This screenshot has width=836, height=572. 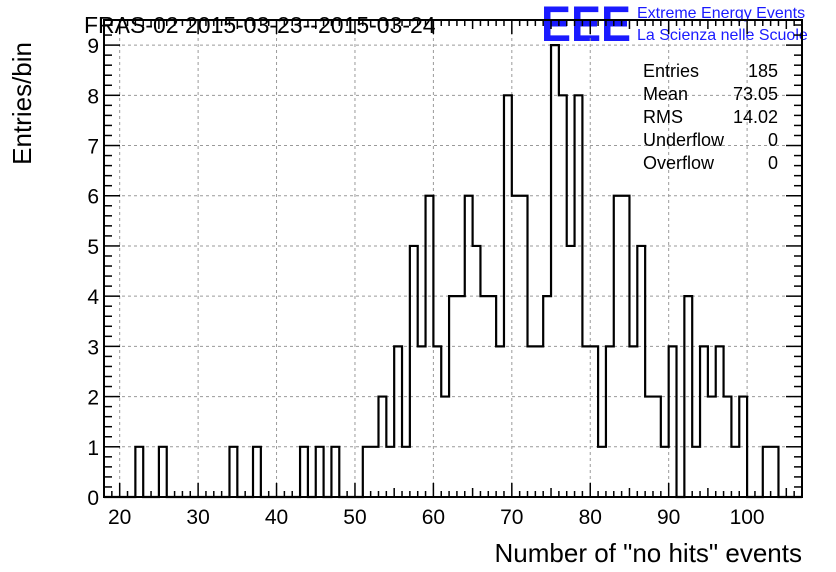 I want to click on y-tick-label: 1, so click(x=93, y=448).